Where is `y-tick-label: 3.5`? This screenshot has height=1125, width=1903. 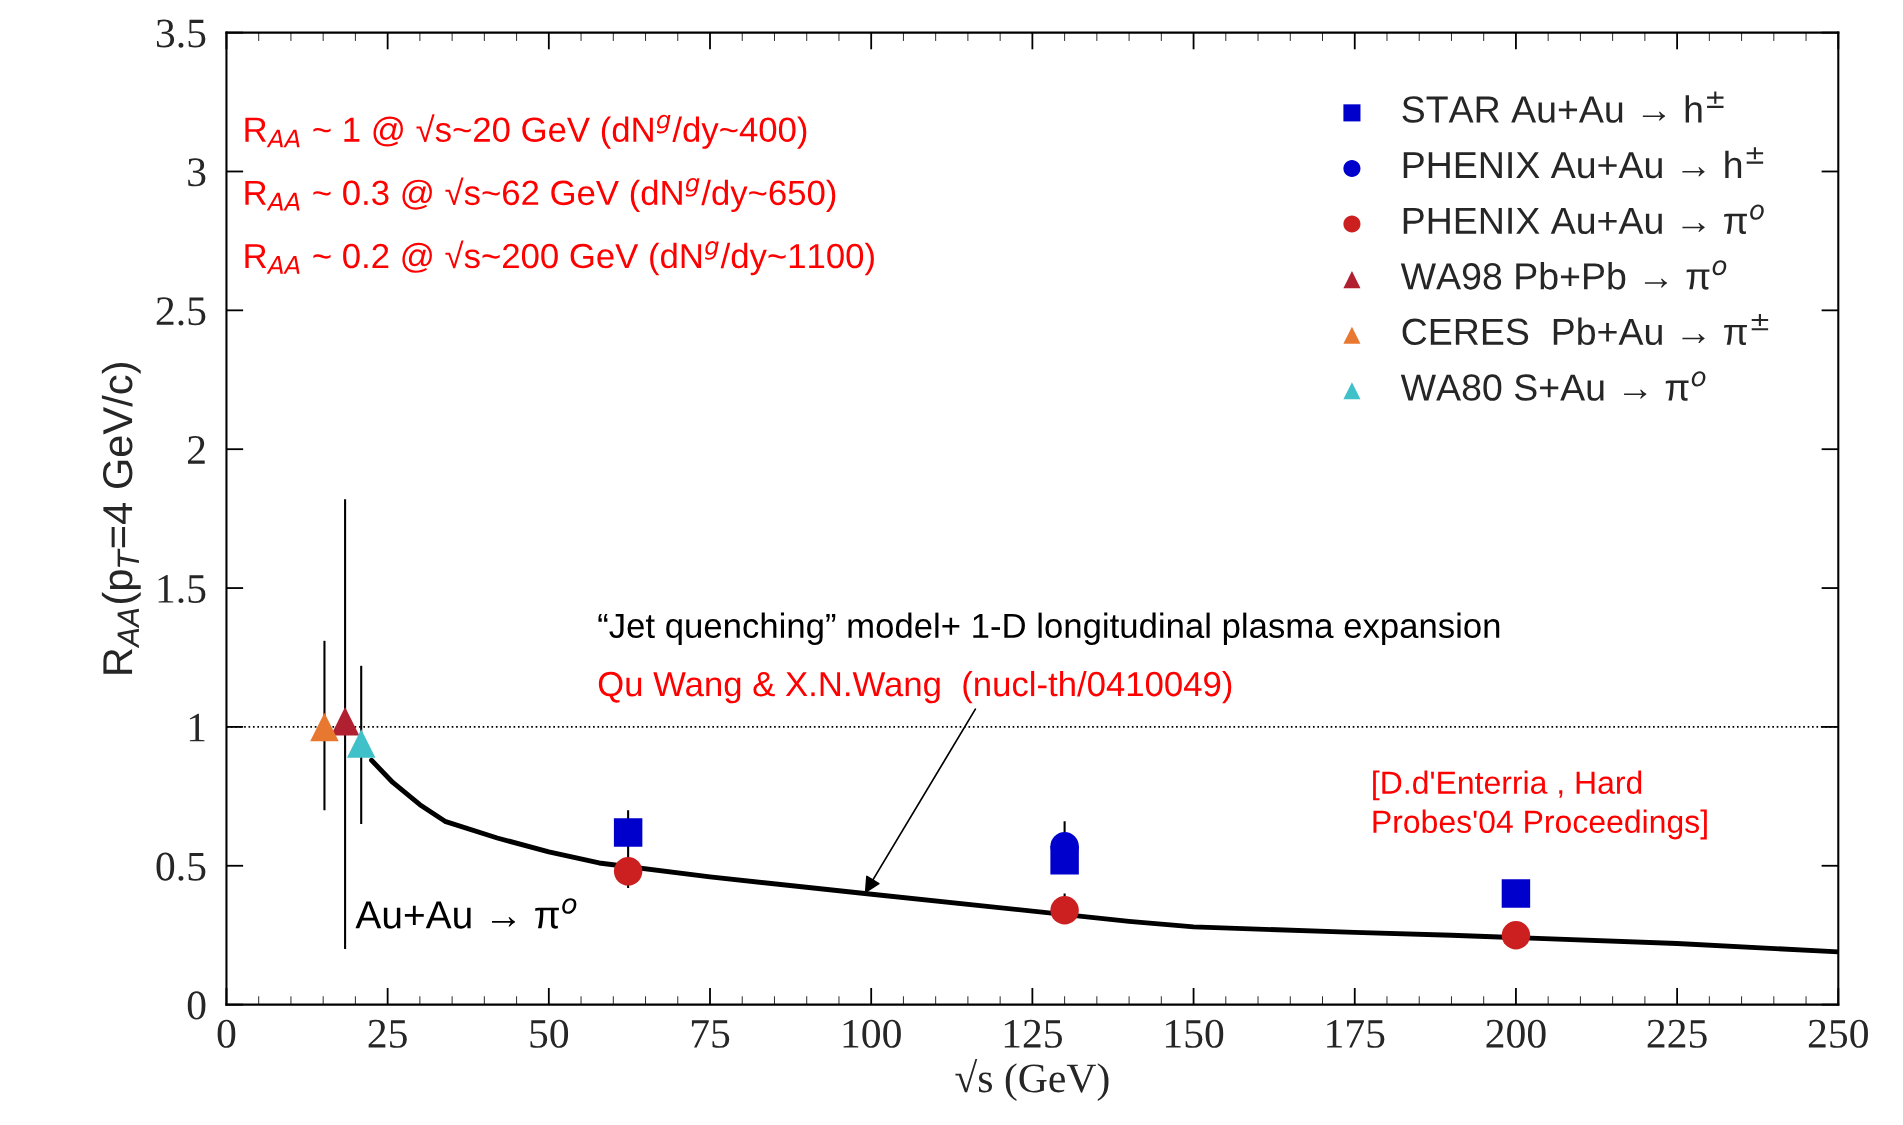 y-tick-label: 3.5 is located at coordinates (181, 33).